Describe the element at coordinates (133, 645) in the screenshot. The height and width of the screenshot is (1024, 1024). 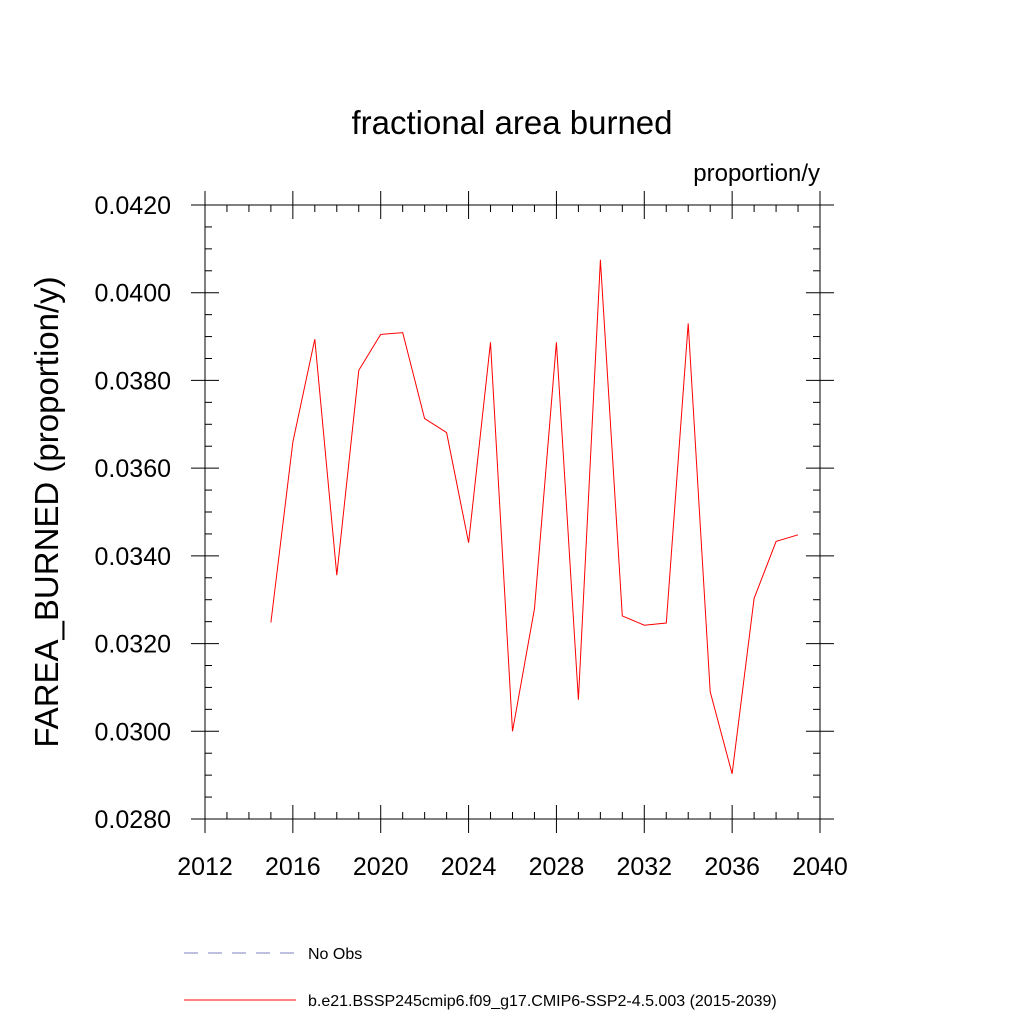
I see `y-tick-label: 0.0320` at that location.